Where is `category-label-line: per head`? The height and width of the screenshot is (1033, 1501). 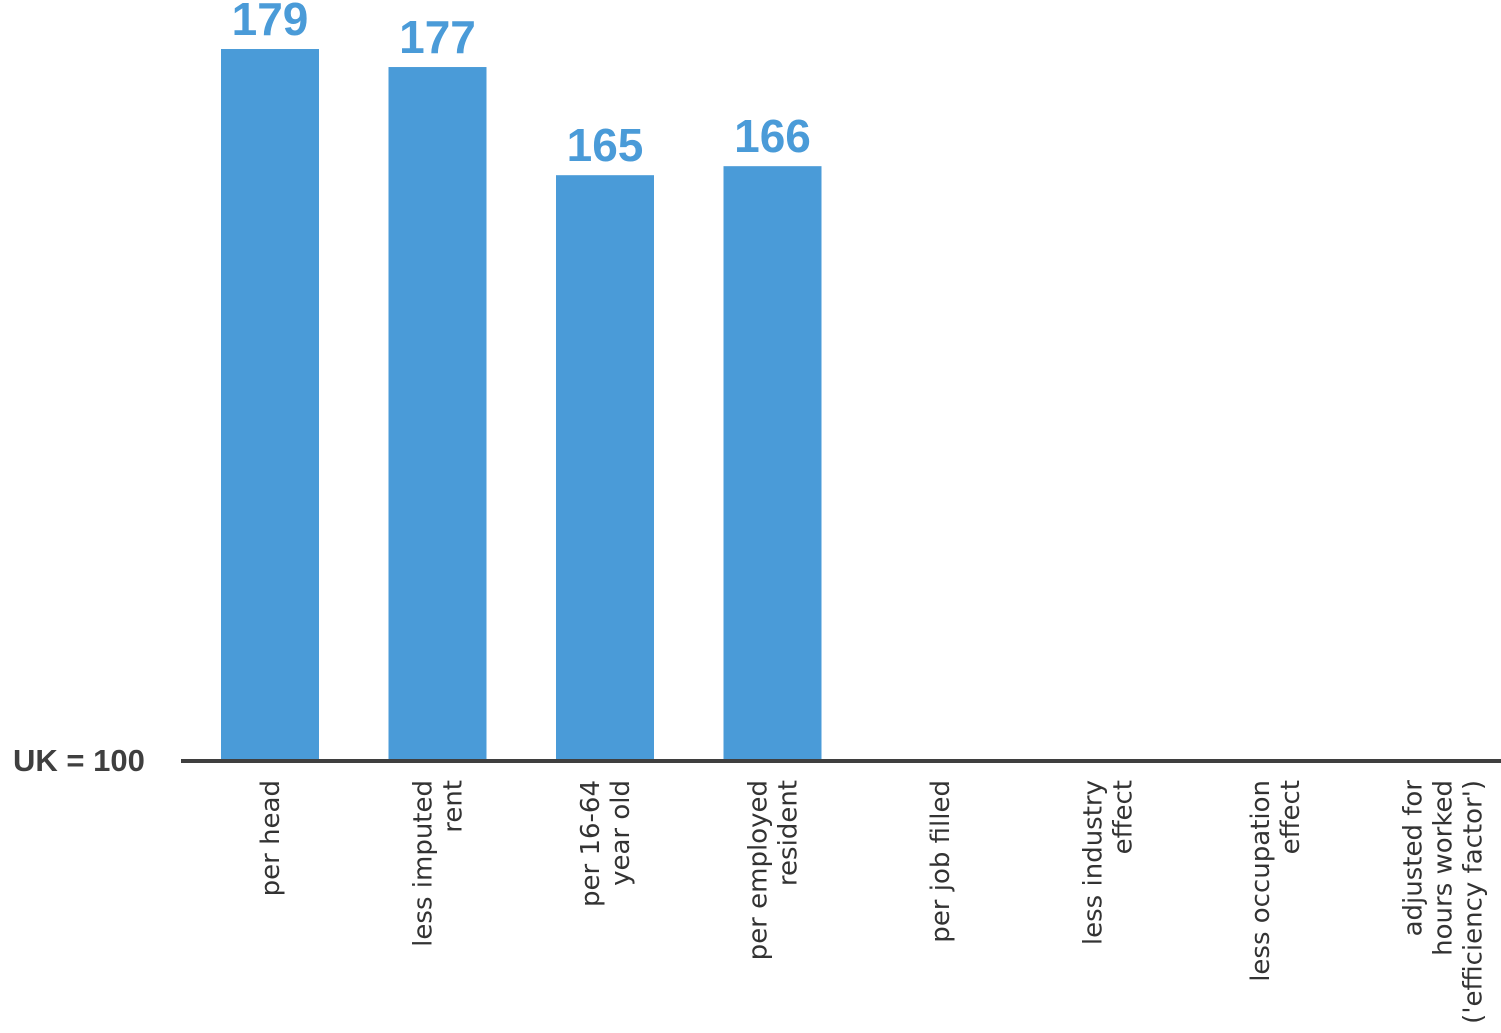 category-label-line: per head is located at coordinates (271, 838).